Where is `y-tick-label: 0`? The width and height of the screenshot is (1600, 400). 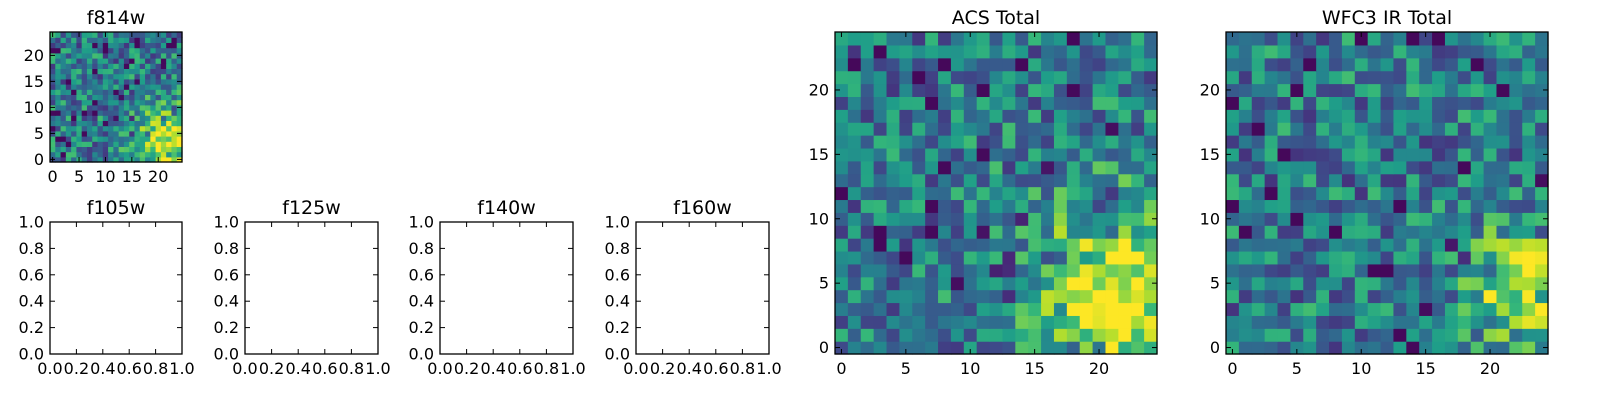
y-tick-label: 0 is located at coordinates (824, 347).